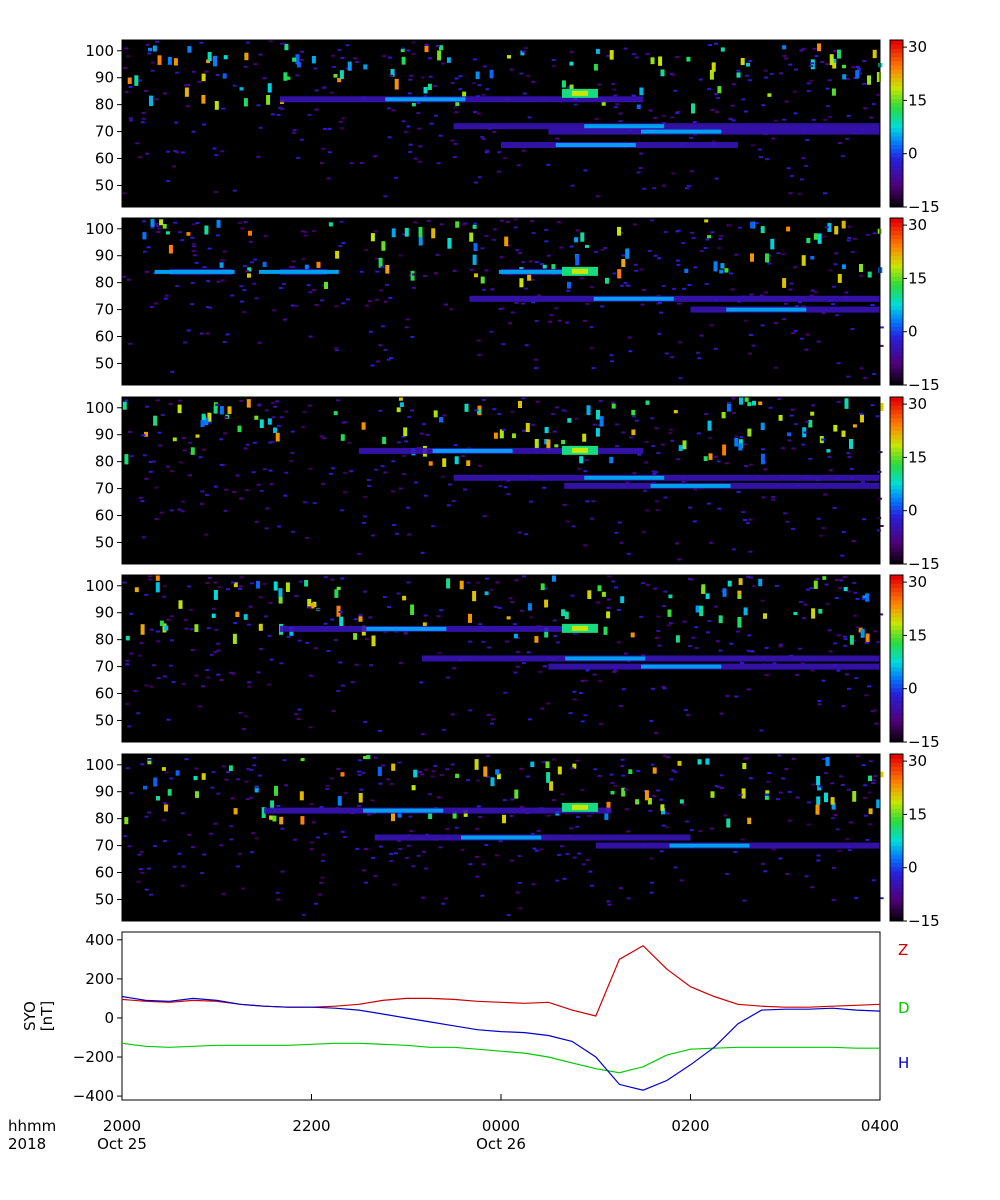 This screenshot has width=1000, height=1200. Describe the element at coordinates (579, 628) in the screenshot. I see `strong-echo-core` at that location.